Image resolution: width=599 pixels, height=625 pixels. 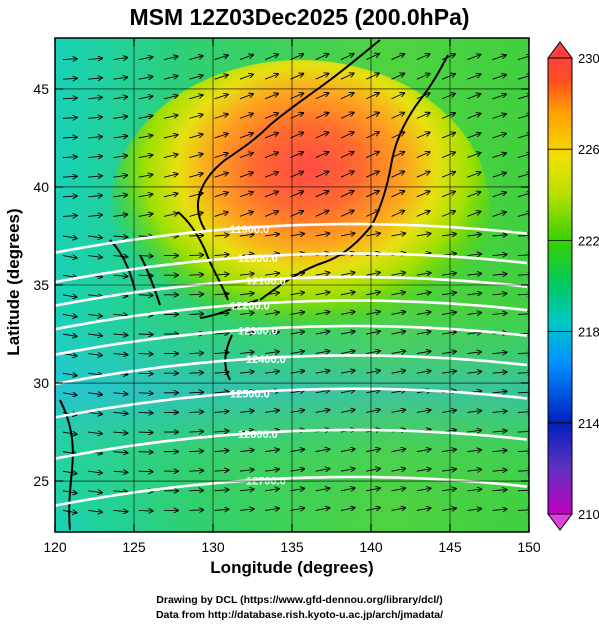 I want to click on y-tick-label: 25, so click(x=41, y=481).